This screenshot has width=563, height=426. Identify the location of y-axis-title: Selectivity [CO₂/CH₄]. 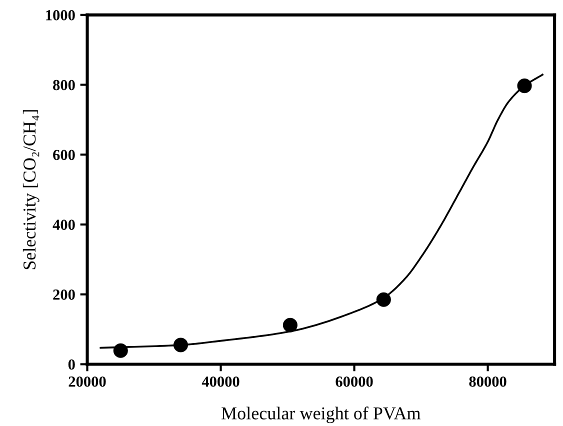
(31, 190).